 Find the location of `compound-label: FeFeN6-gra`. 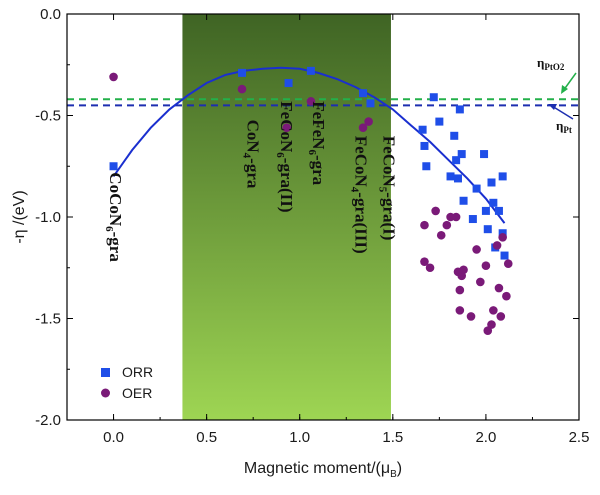

compound-label: FeFeN6-gra is located at coordinates (317, 143).